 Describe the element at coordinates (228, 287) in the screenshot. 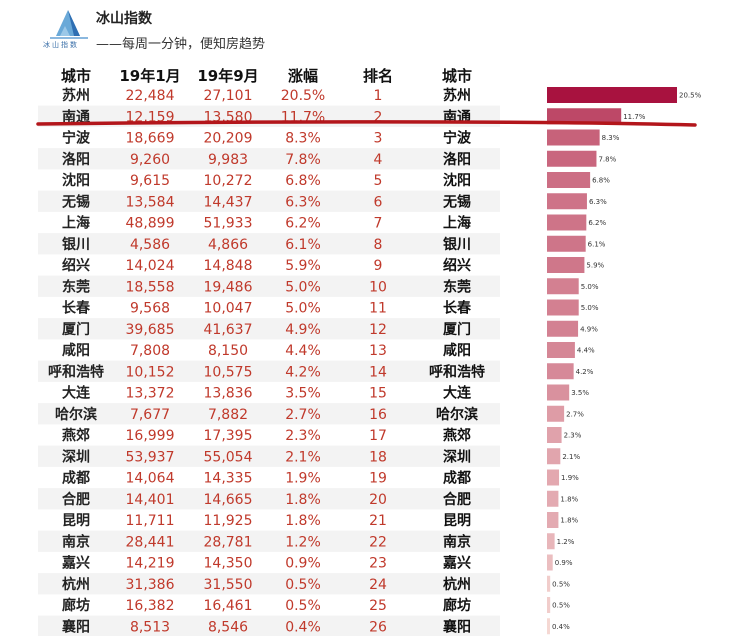

I see `value-cell: 19,486` at that location.